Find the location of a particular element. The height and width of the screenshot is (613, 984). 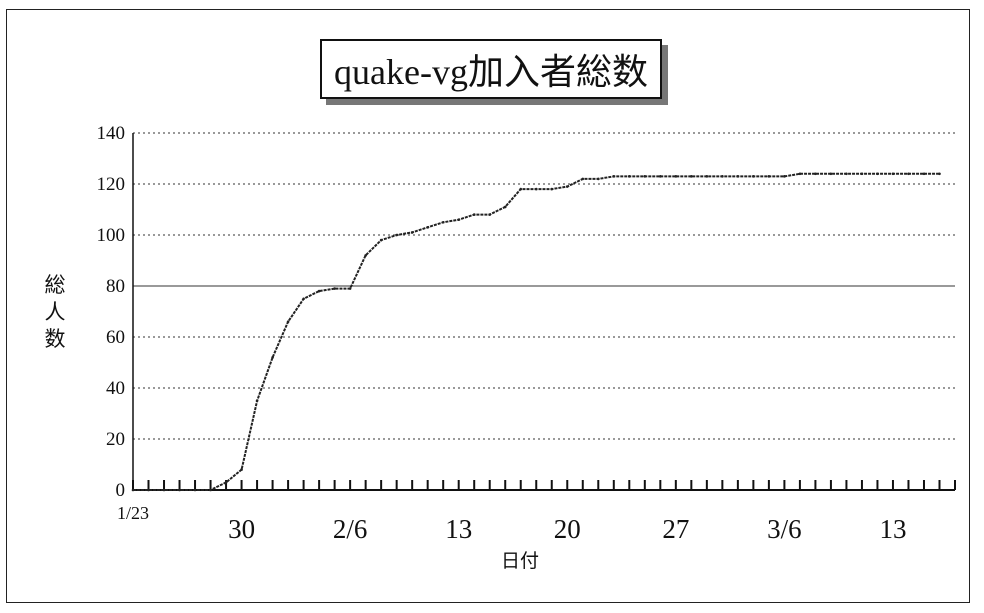

y-tick-labels: 0 20 40 60 80 100 120 140 is located at coordinates (111, 312).